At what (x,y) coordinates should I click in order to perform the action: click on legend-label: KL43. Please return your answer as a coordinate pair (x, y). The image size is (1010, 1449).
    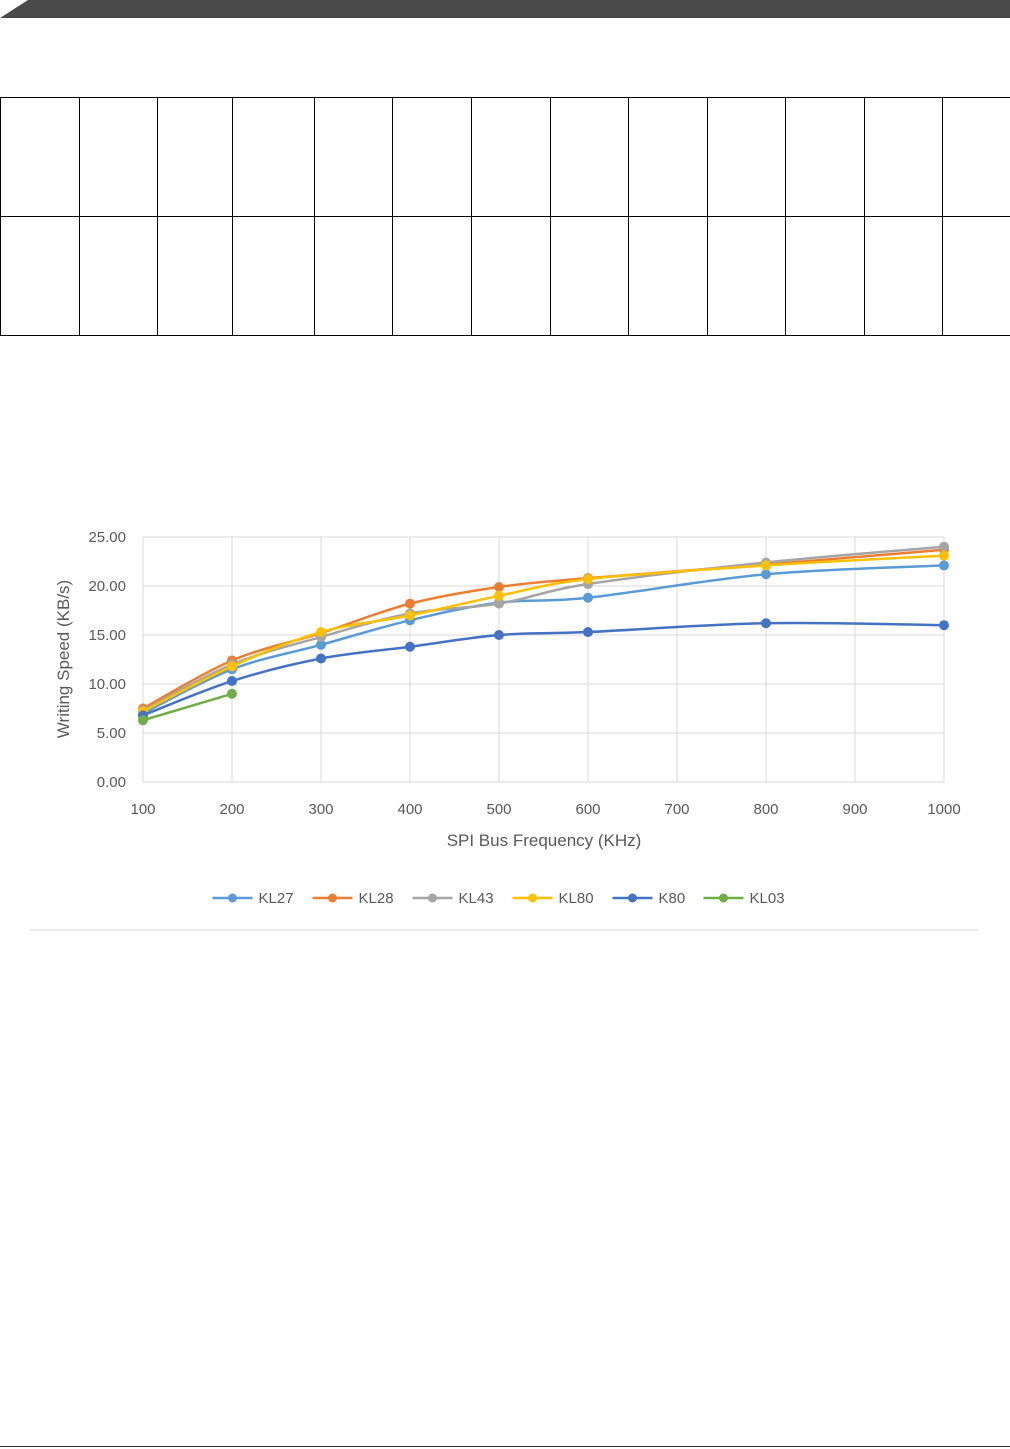
    Looking at the image, I should click on (476, 898).